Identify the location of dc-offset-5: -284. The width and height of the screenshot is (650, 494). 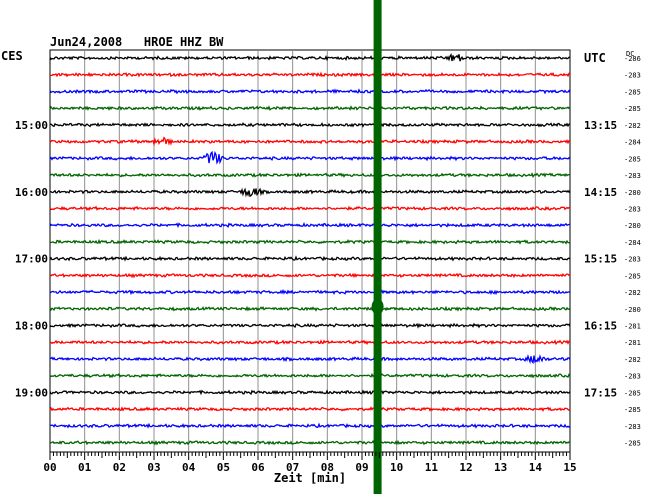
(632, 143).